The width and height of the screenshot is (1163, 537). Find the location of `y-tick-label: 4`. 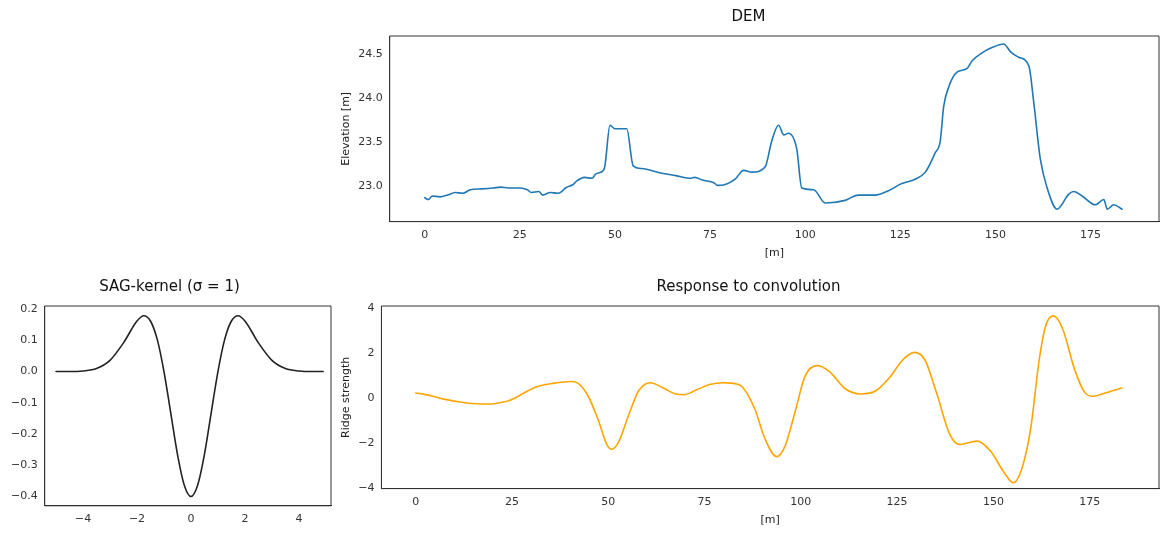

y-tick-label: 4 is located at coordinates (371, 308).